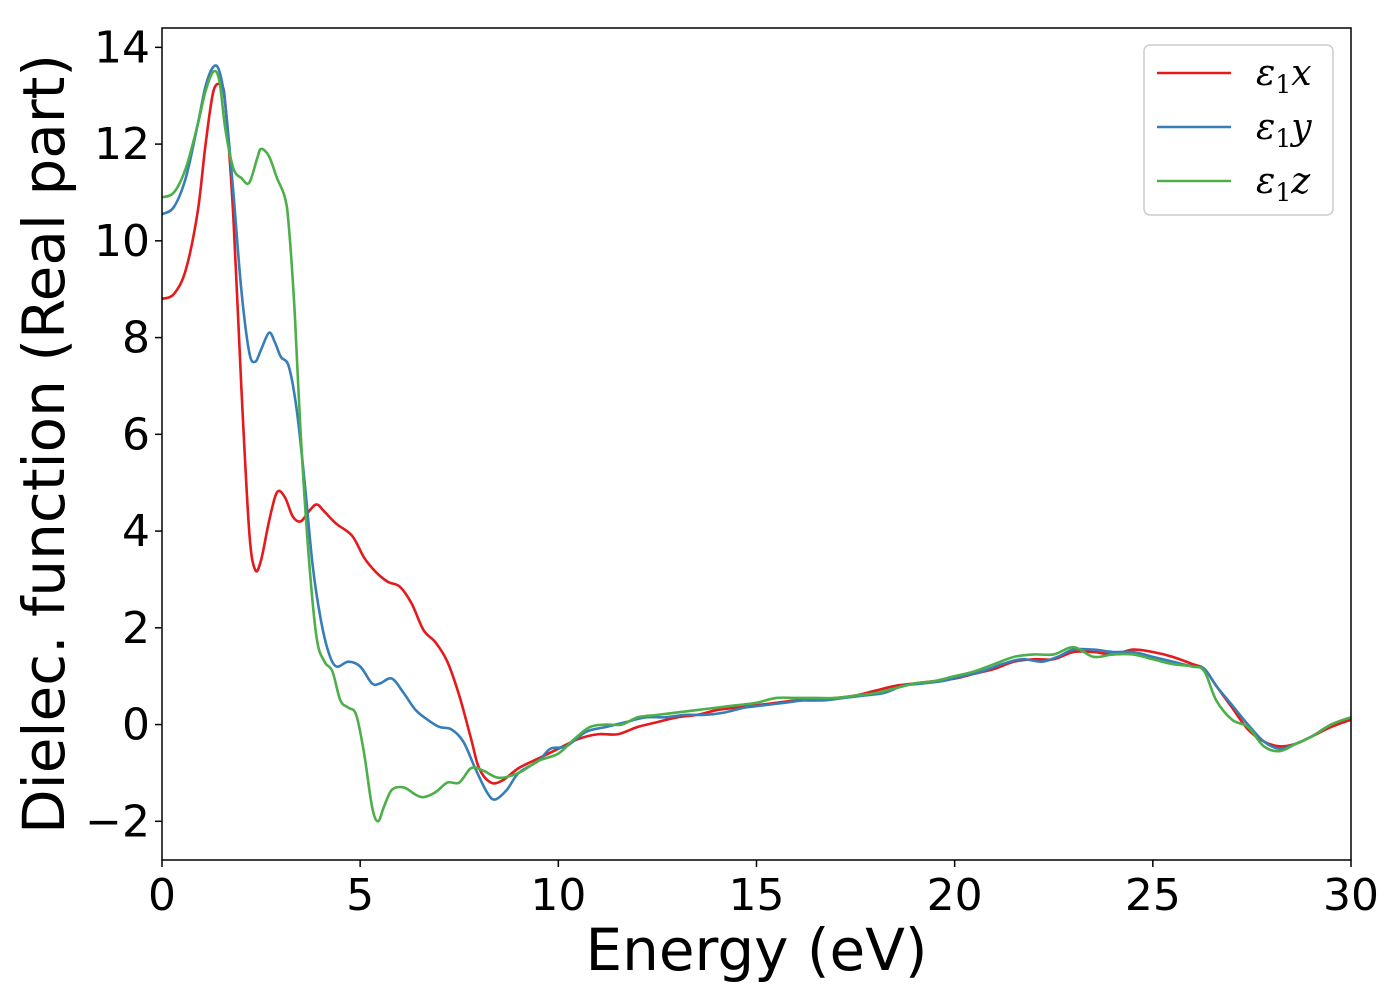  Describe the element at coordinates (136, 628) in the screenshot. I see `y-tick-label: 2` at that location.